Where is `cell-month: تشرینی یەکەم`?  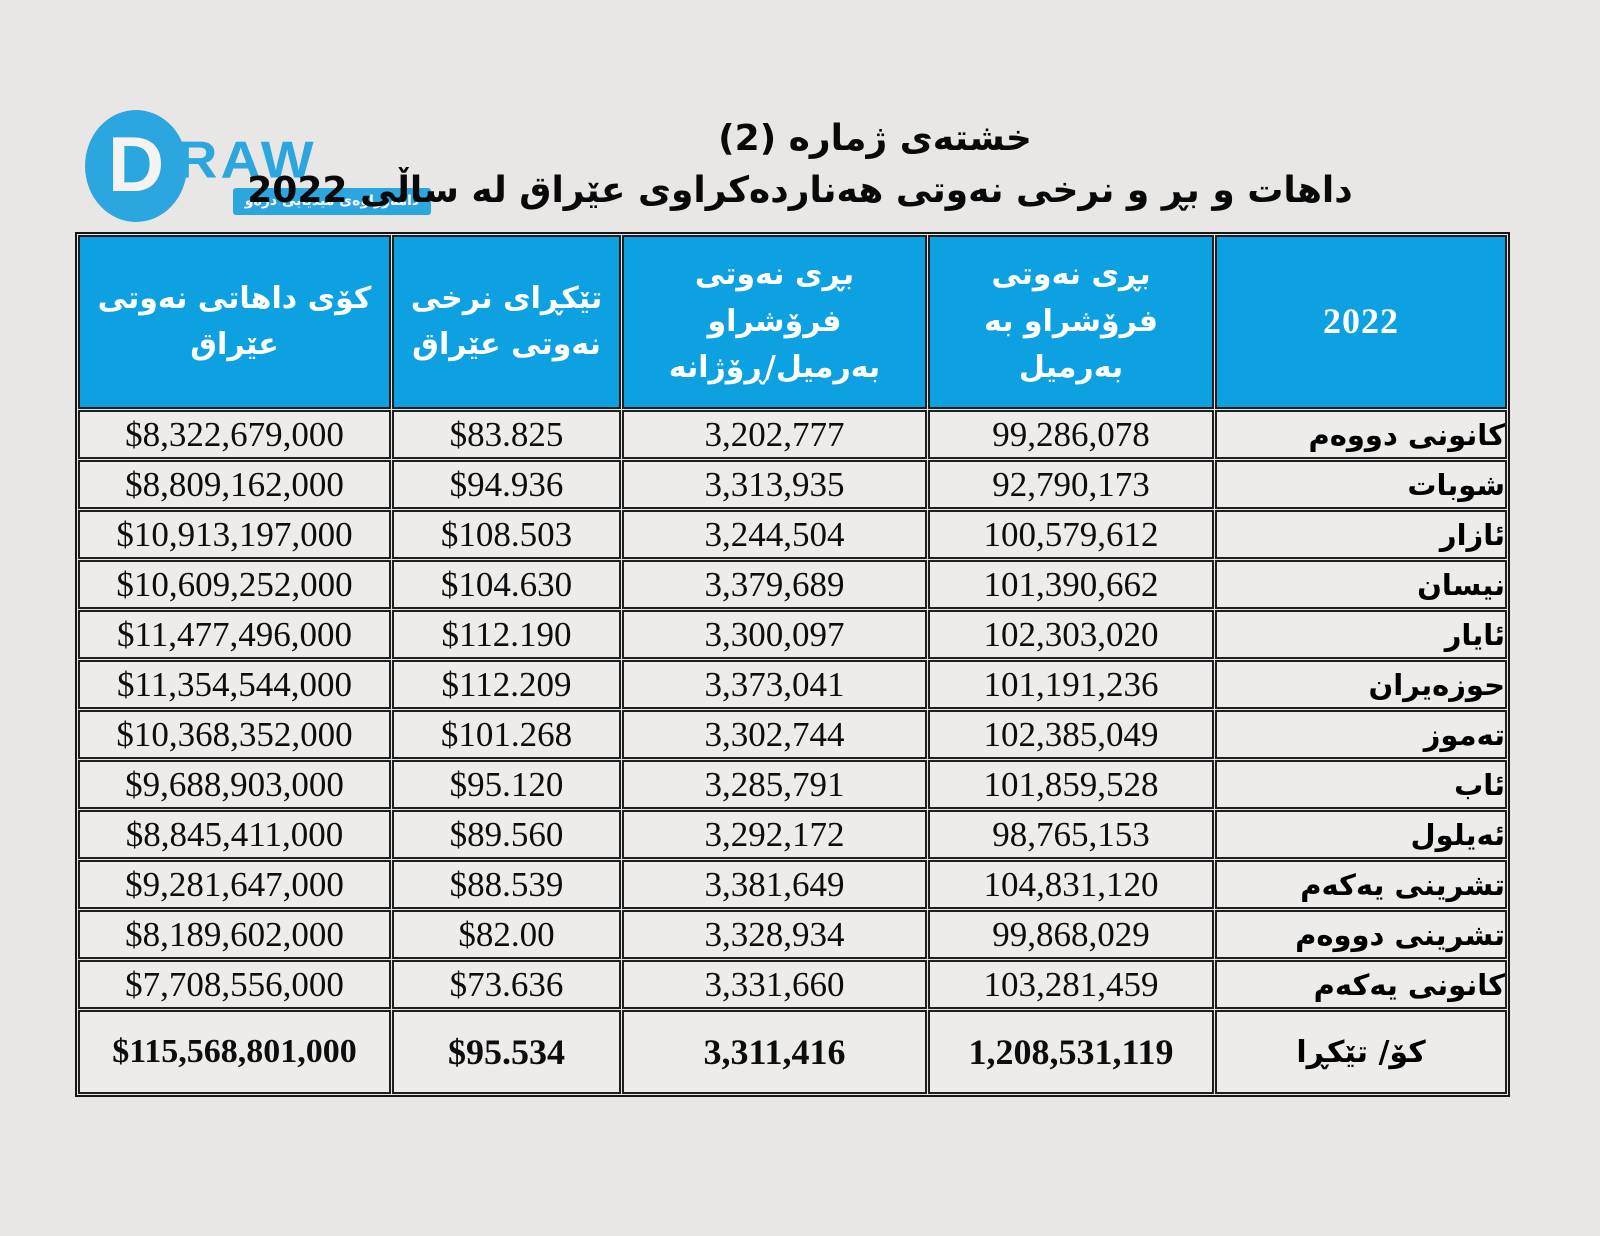 cell-month: تشرینی یەکەم is located at coordinates (1361, 884).